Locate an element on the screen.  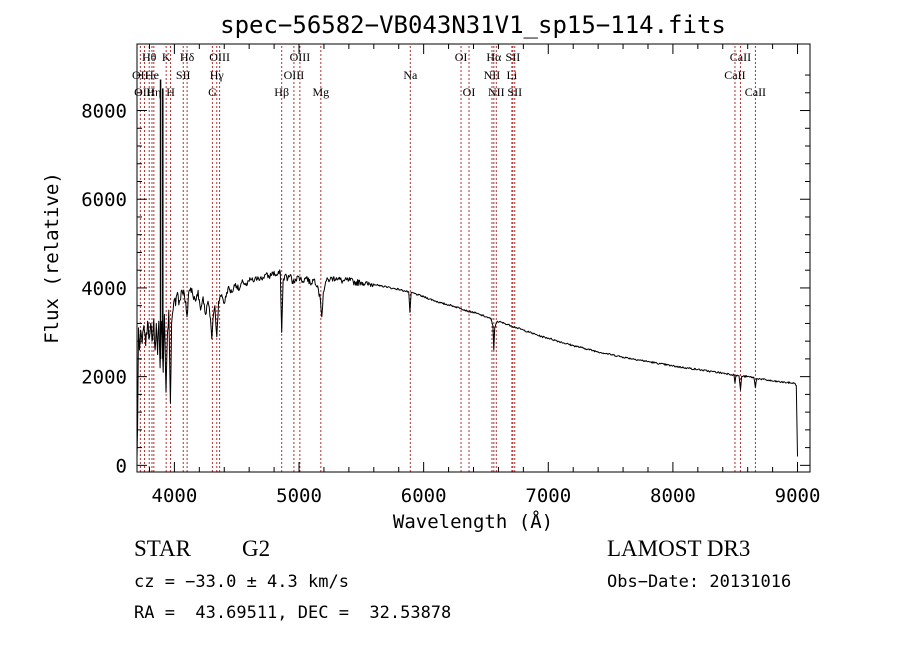
line-label: Na is located at coordinates (410, 75).